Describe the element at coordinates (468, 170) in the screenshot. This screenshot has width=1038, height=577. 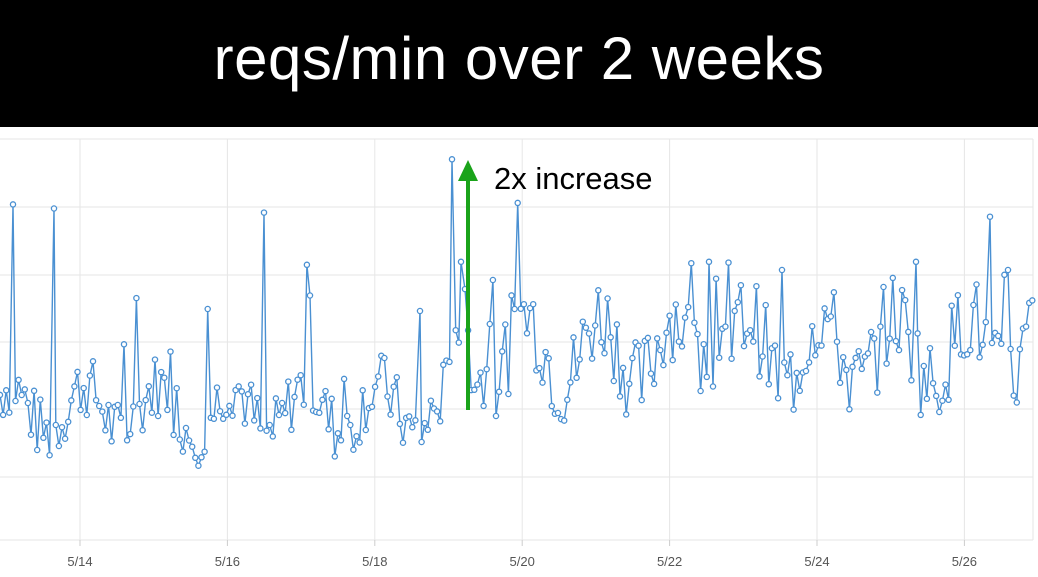
I see `annotation-arrow-head` at that location.